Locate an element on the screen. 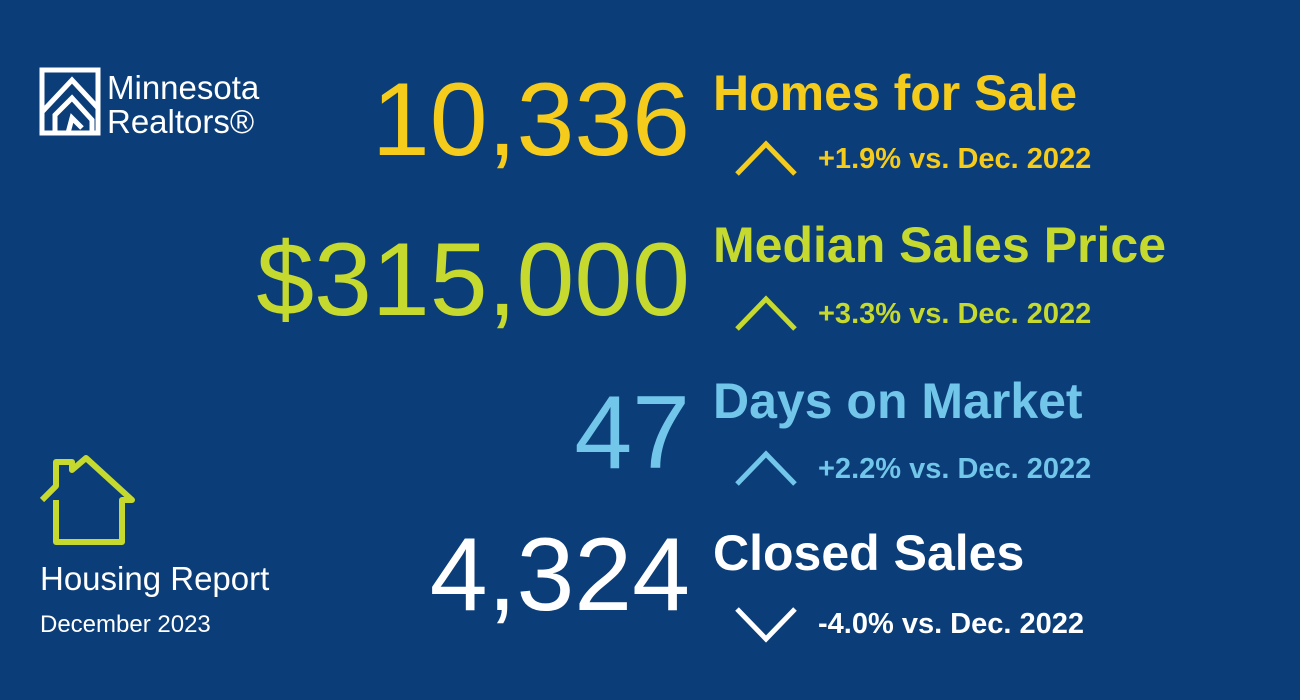 The width and height of the screenshot is (1300, 700). metric-label: Homes for Sale is located at coordinates (895, 93).